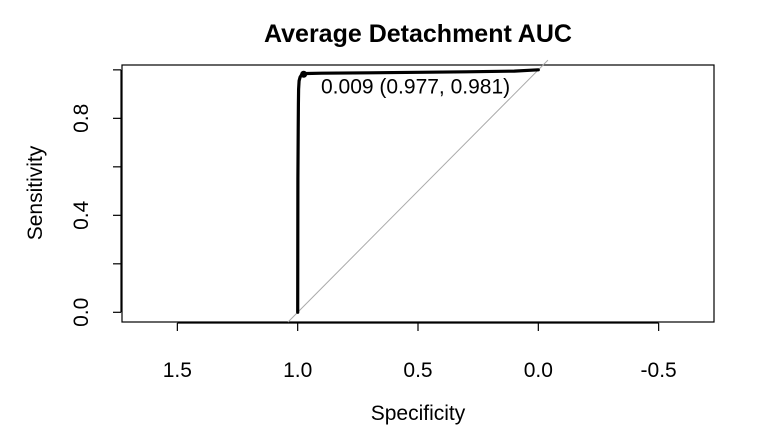 Image resolution: width=778 pixels, height=446 pixels. Describe the element at coordinates (417, 370) in the screenshot. I see `x-tick-label: 0.5` at that location.